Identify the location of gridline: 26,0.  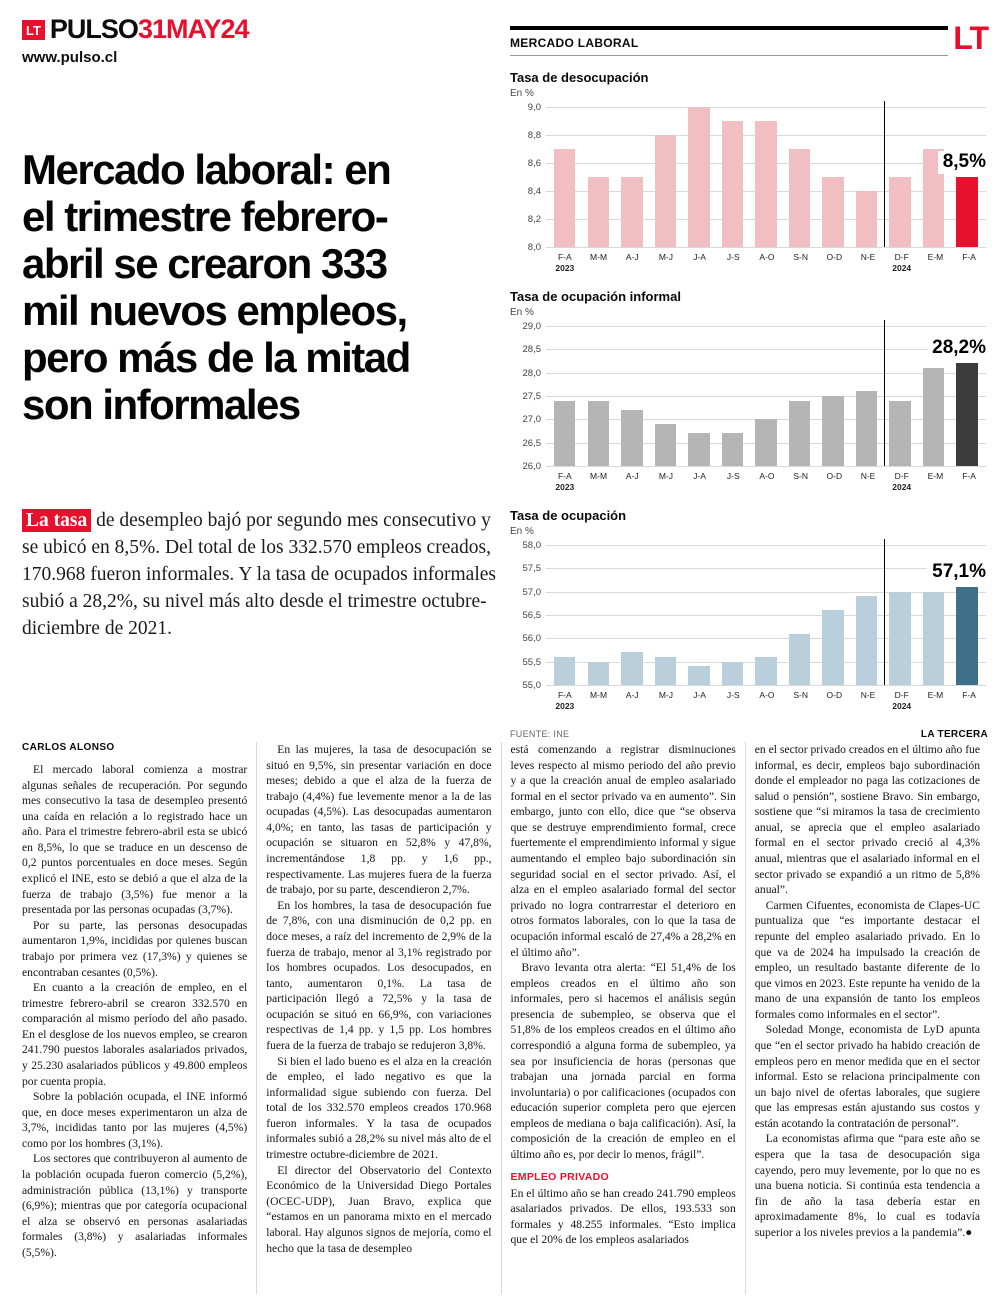
(754, 466).